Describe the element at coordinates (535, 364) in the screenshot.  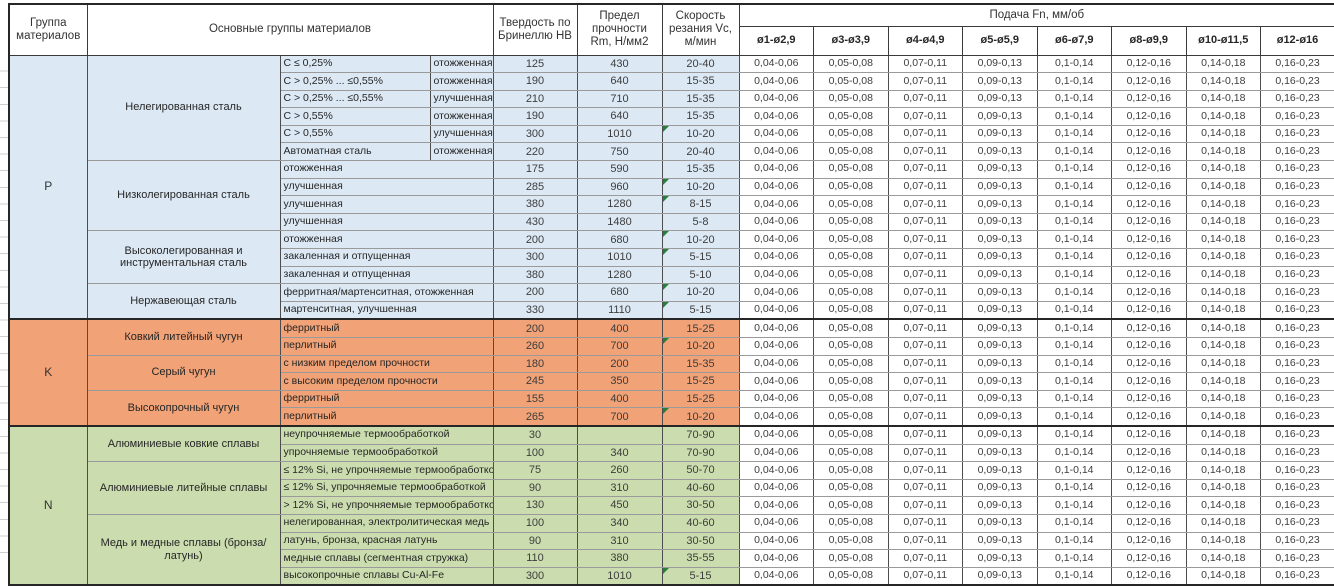
I see `hb-cell: 180` at that location.